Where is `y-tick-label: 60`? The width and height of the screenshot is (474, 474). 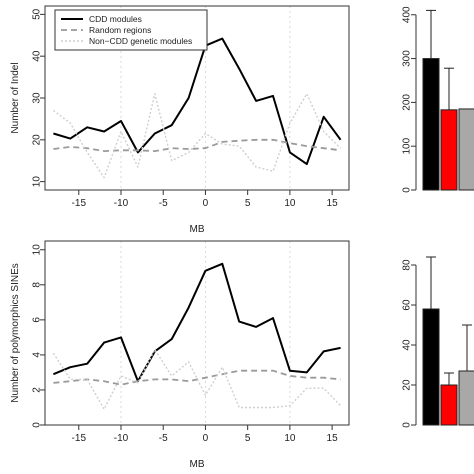 y-tick-label: 60 is located at coordinates (407, 305).